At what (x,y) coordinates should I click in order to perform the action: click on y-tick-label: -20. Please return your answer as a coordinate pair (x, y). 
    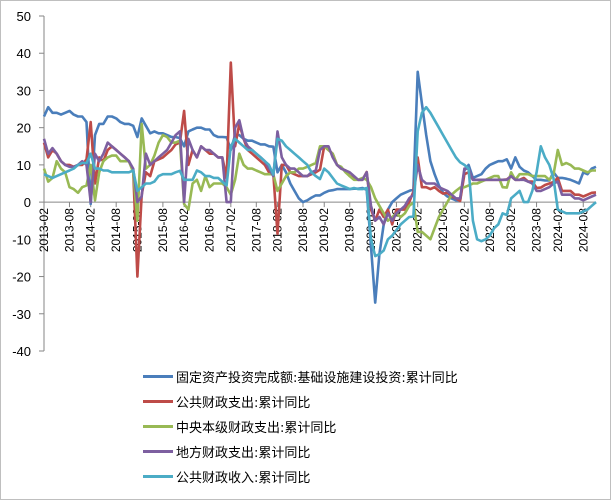
    Looking at the image, I should click on (21, 277).